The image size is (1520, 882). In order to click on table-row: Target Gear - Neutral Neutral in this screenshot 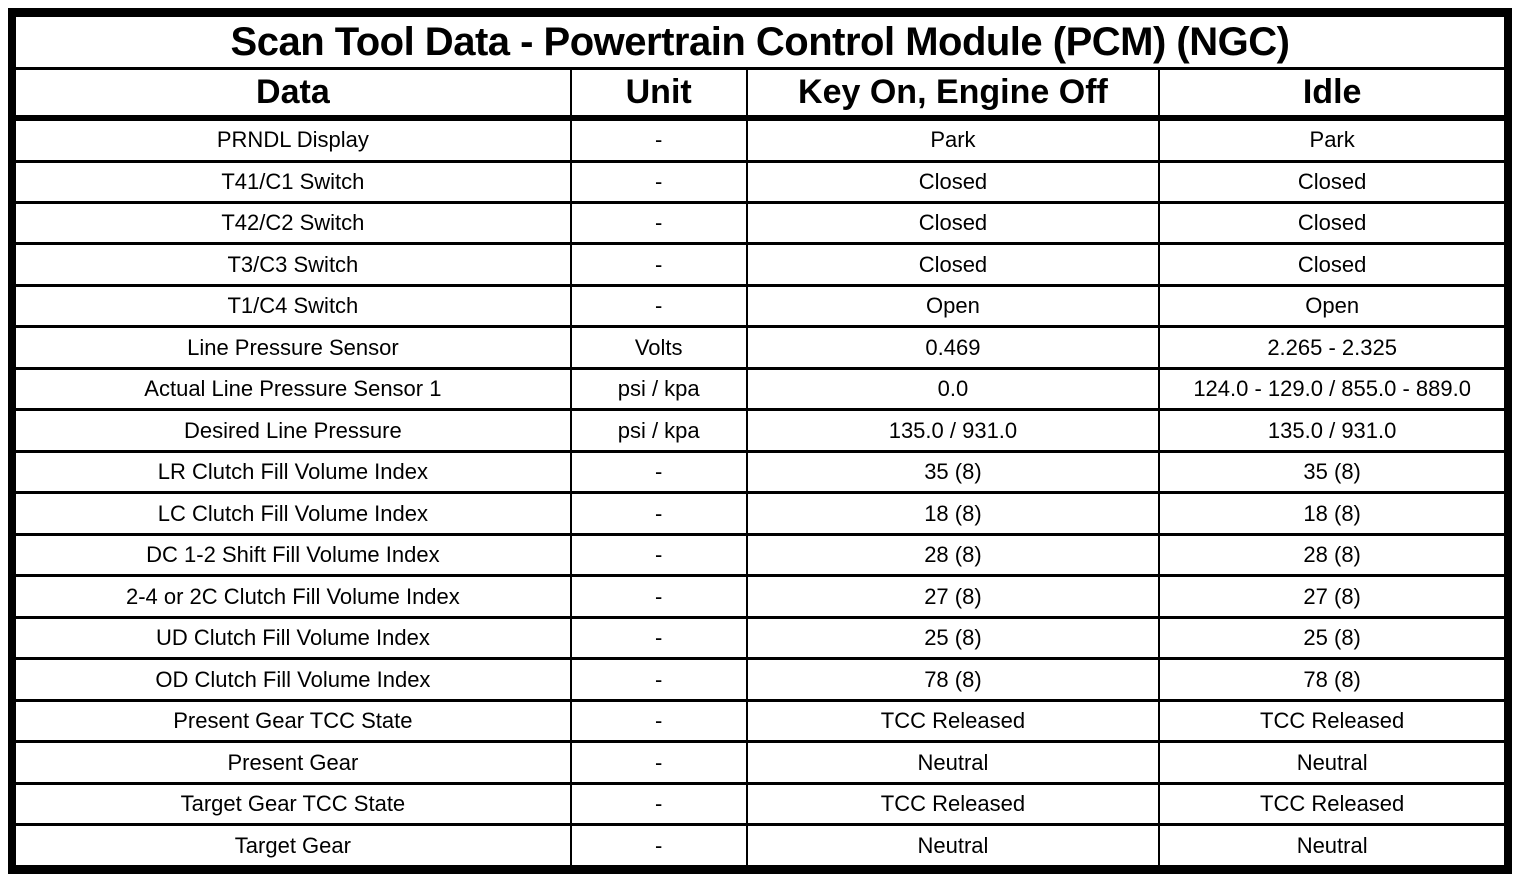, I will do `click(760, 845)`.